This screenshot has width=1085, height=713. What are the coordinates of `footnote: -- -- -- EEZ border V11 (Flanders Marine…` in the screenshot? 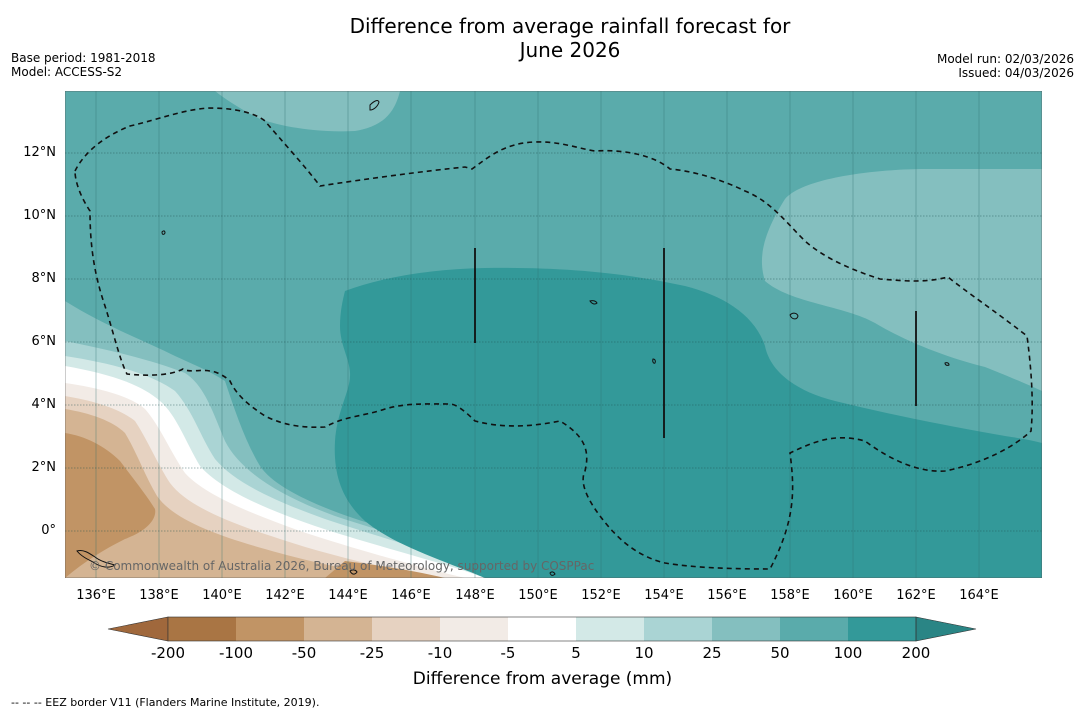 It's located at (165, 702).